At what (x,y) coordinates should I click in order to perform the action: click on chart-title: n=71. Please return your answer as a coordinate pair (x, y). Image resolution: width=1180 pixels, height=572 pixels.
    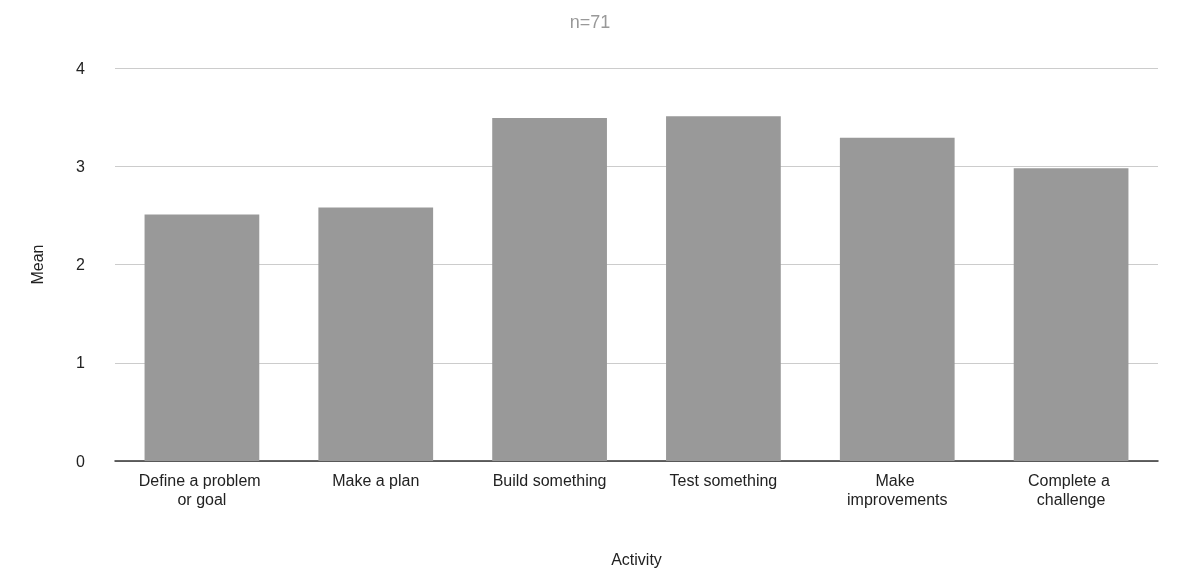
    Looking at the image, I should click on (590, 22).